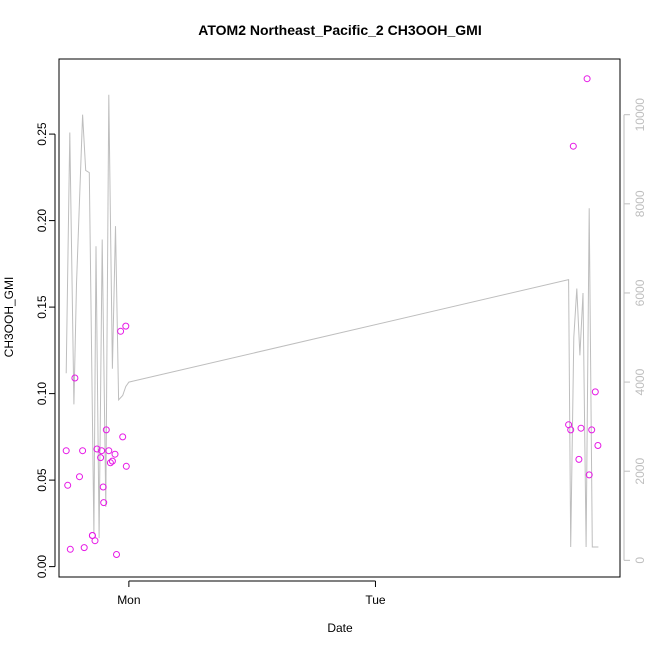 The image size is (650, 650). What do you see at coordinates (42, 307) in the screenshot?
I see `y-tick-label: 0.15` at bounding box center [42, 307].